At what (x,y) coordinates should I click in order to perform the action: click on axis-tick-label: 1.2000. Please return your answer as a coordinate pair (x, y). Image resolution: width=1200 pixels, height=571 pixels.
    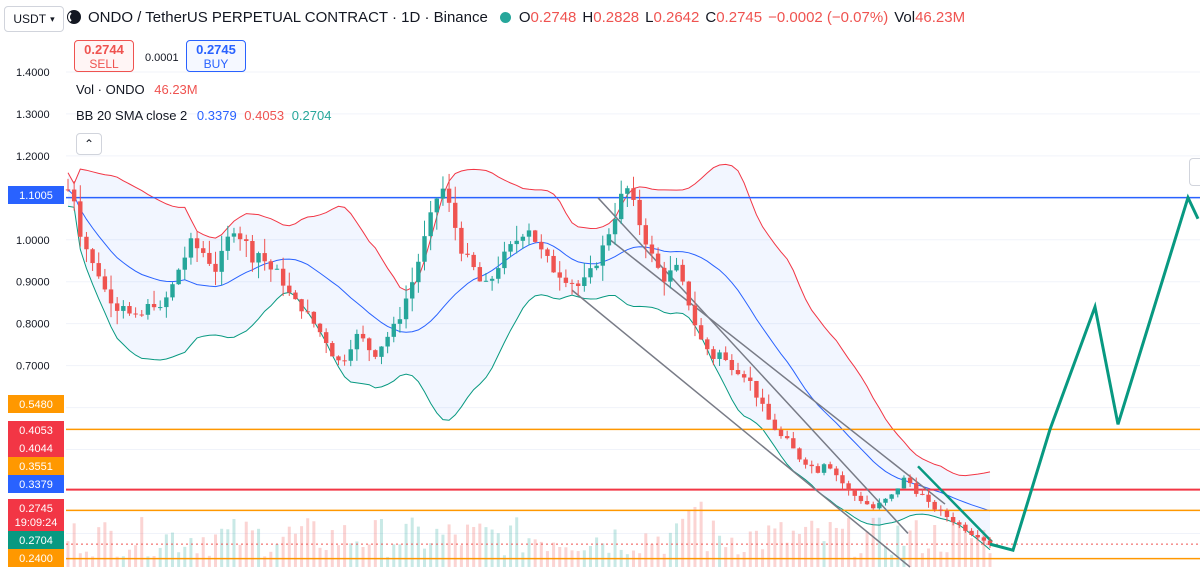
    Looking at the image, I should click on (33, 157).